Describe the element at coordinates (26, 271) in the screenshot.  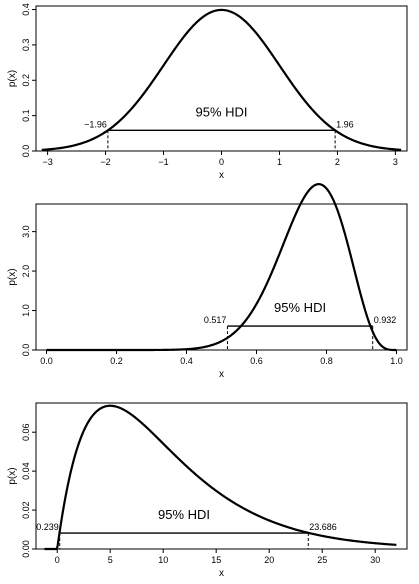
I see `y-tick-label: 2.0` at that location.